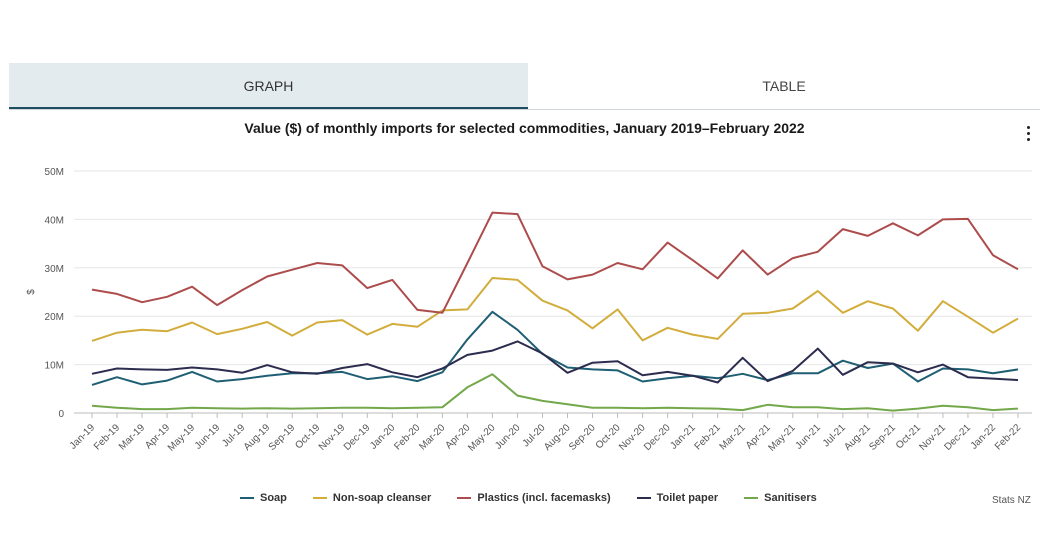 The image size is (1049, 543). I want to click on x-tick-label: Jan-22, so click(984, 437).